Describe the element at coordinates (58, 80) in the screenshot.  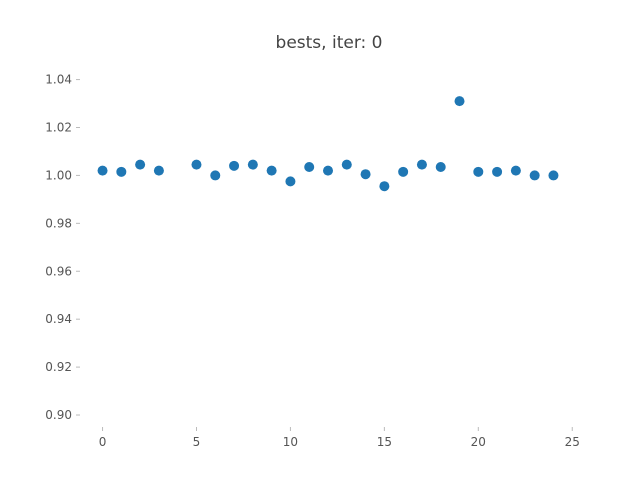
I see `y-tick-label: 1.04` at that location.